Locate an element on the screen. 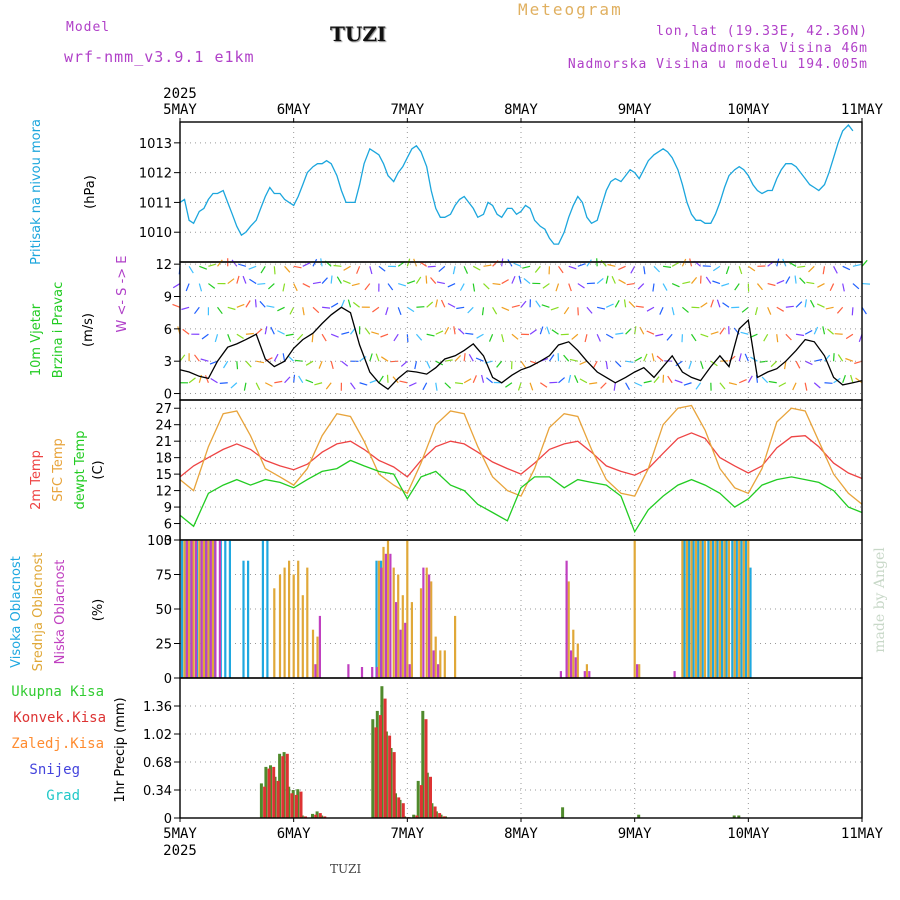  ylabel-wind-2: Brzina i Pravac is located at coordinates (58, 330).